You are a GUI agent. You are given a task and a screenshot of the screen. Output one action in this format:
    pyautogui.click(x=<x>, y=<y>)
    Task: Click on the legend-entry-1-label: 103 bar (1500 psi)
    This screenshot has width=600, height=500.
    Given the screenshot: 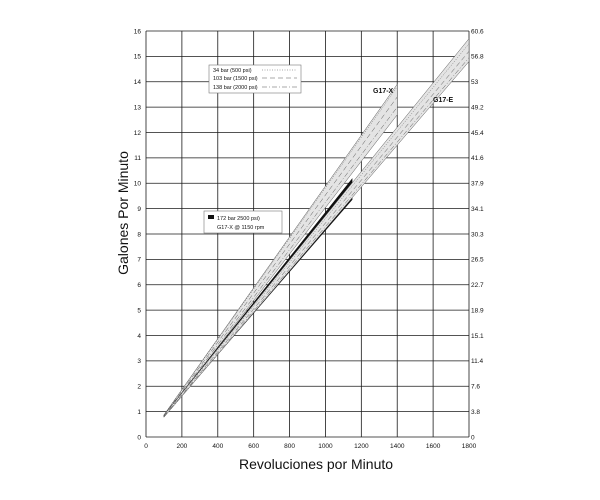 What is the action you would take?
    pyautogui.click(x=235, y=79)
    